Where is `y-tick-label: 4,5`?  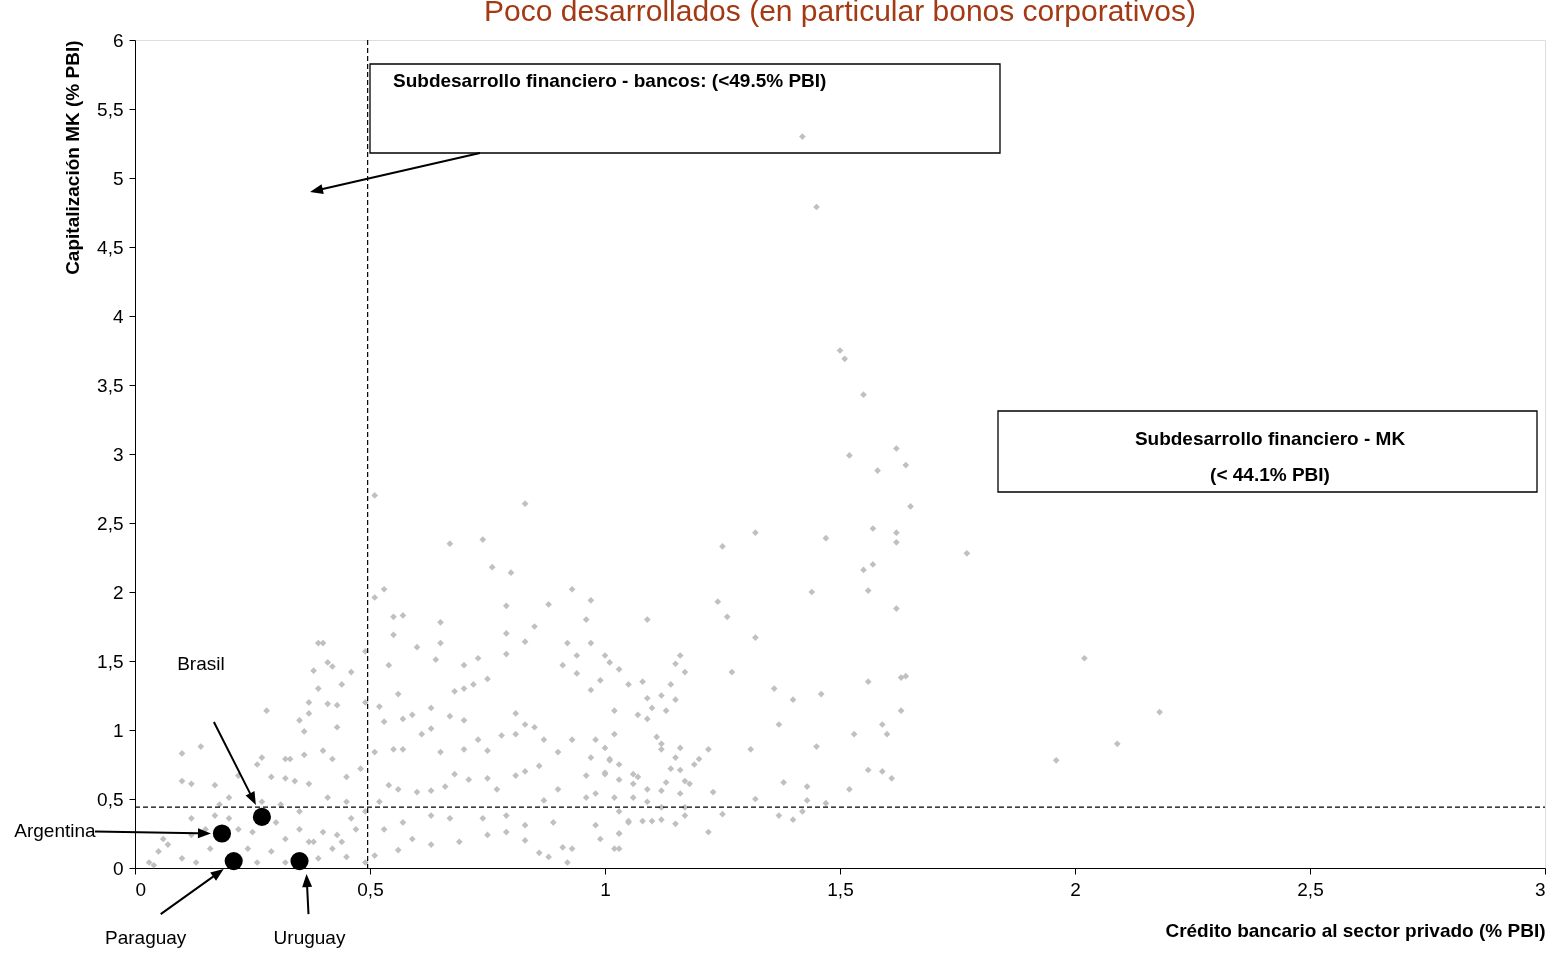 y-tick-label: 4,5 is located at coordinates (110, 247).